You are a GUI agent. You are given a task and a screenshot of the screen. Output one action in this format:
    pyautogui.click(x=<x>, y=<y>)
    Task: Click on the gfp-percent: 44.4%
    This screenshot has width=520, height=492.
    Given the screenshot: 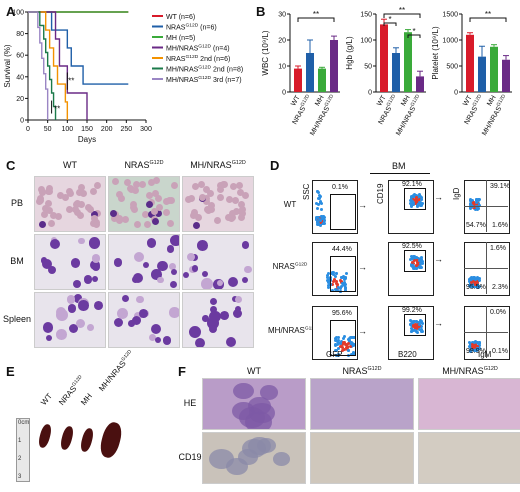 What is the action you would take?
    pyautogui.click(x=342, y=249)
    